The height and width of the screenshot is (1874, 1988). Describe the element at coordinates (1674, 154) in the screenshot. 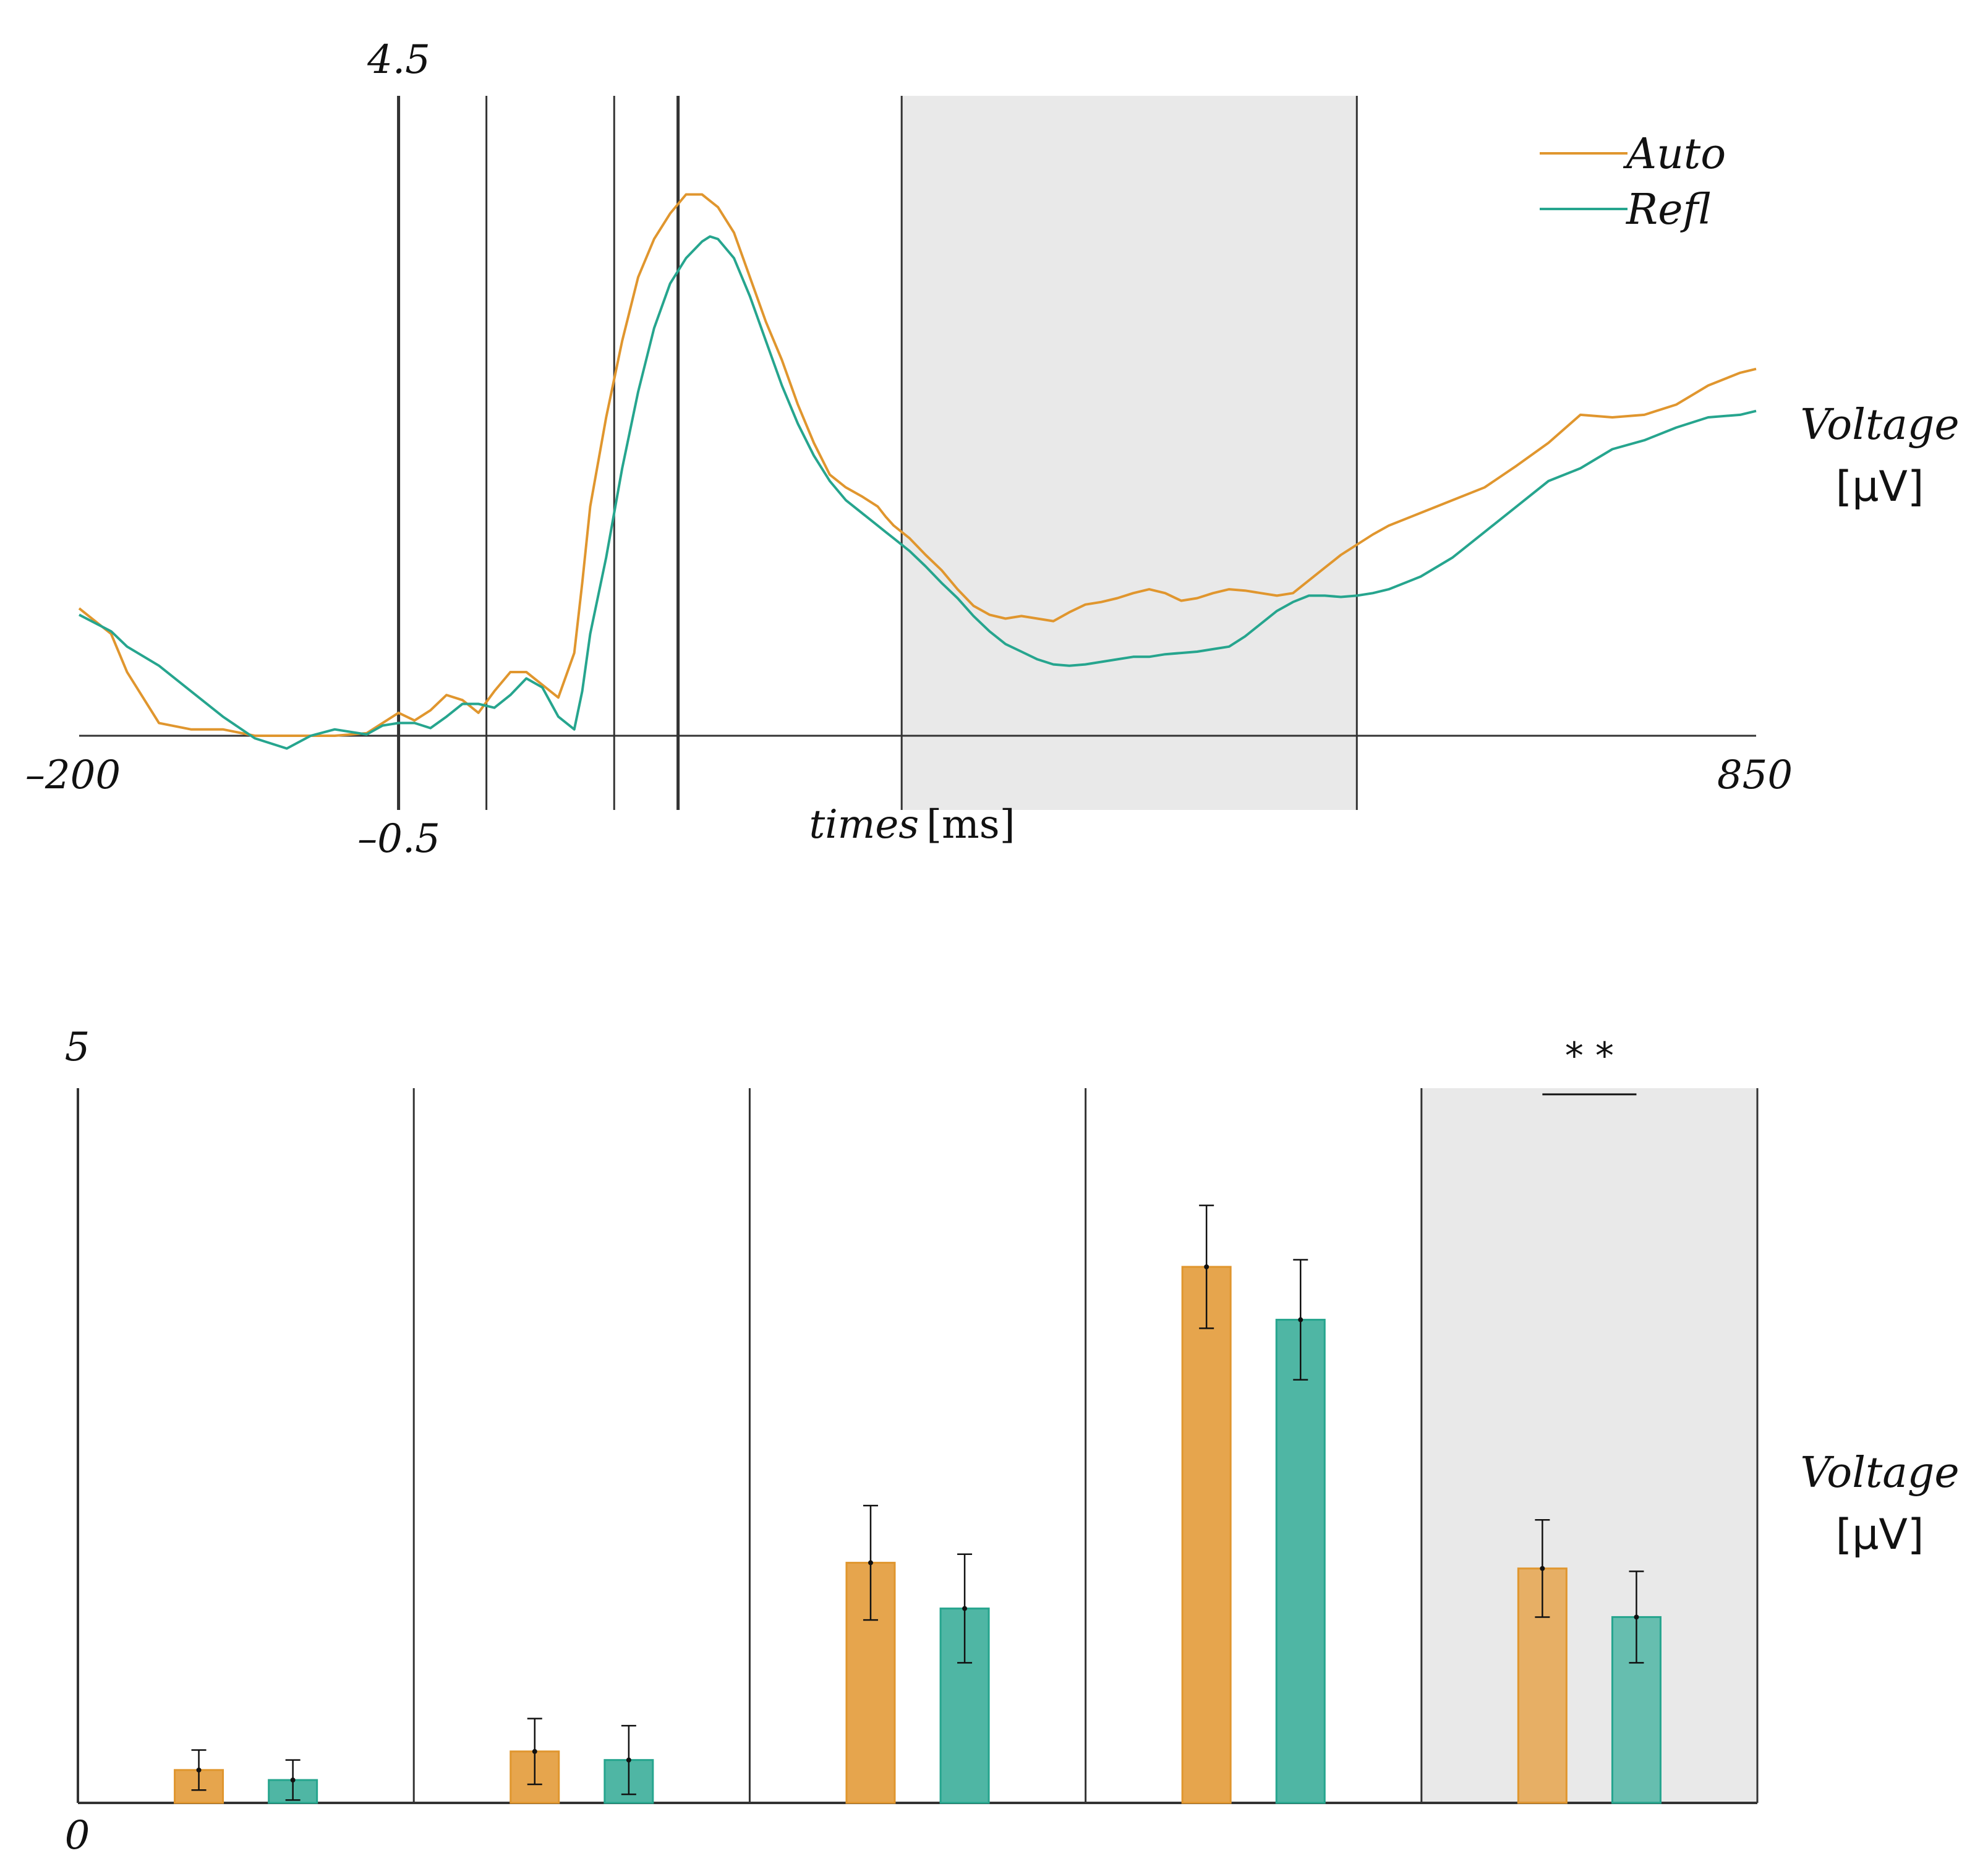

I see `legend-label-auto: Auto` at that location.